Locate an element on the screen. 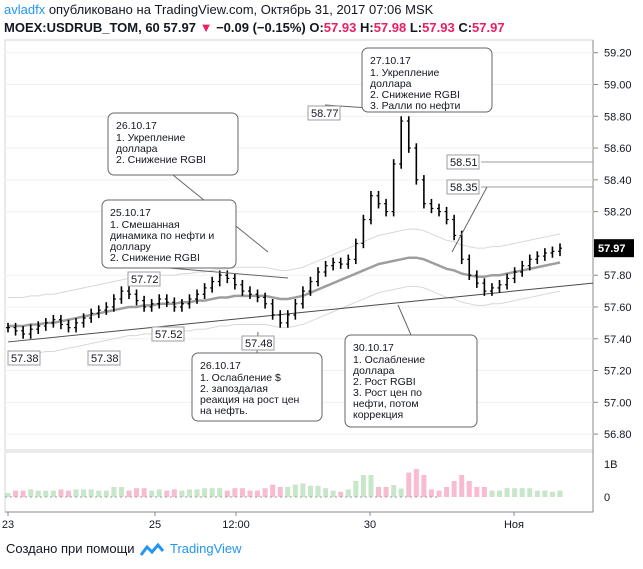 This screenshot has height=569, width=643. ma-upper-band is located at coordinates (284, 263).